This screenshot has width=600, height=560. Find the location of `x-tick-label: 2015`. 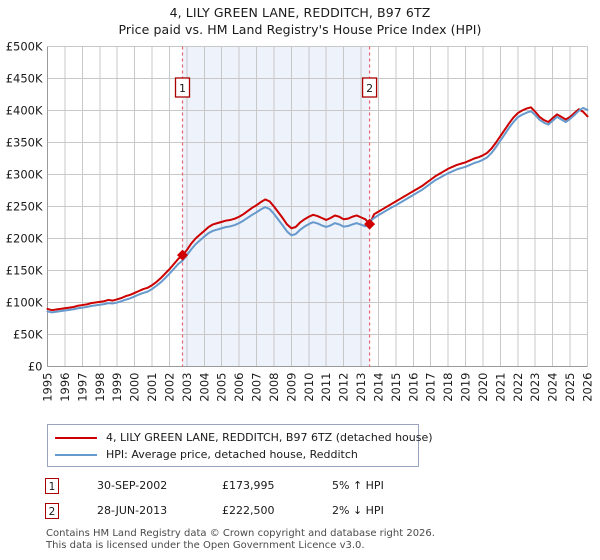

x-tick-label: 2015 is located at coordinates (396, 387).